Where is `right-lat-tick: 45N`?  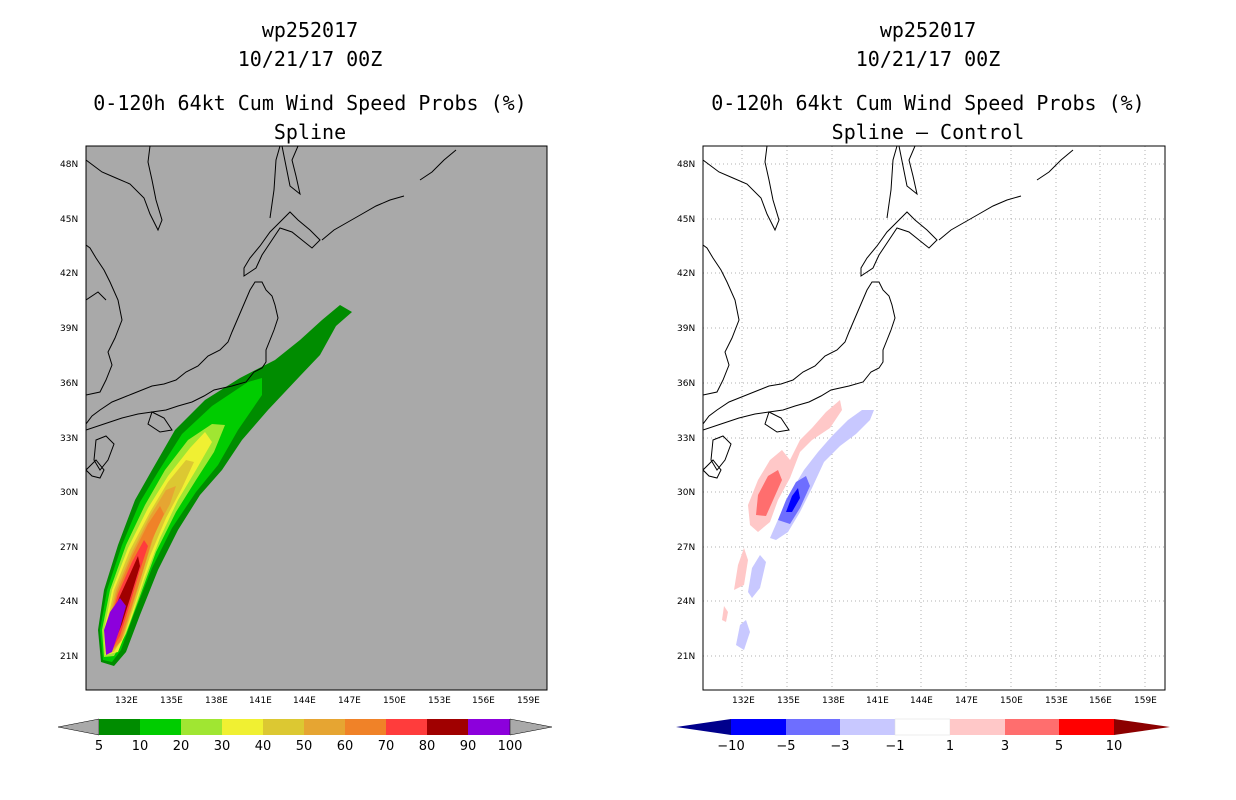 right-lat-tick: 45N is located at coordinates (686, 220).